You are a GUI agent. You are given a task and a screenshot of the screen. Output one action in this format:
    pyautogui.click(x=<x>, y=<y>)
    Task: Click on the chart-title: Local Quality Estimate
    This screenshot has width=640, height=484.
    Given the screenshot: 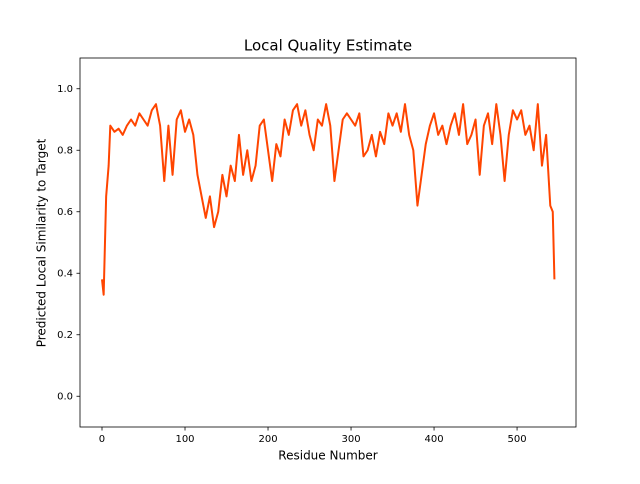 What is the action you would take?
    pyautogui.click(x=328, y=46)
    